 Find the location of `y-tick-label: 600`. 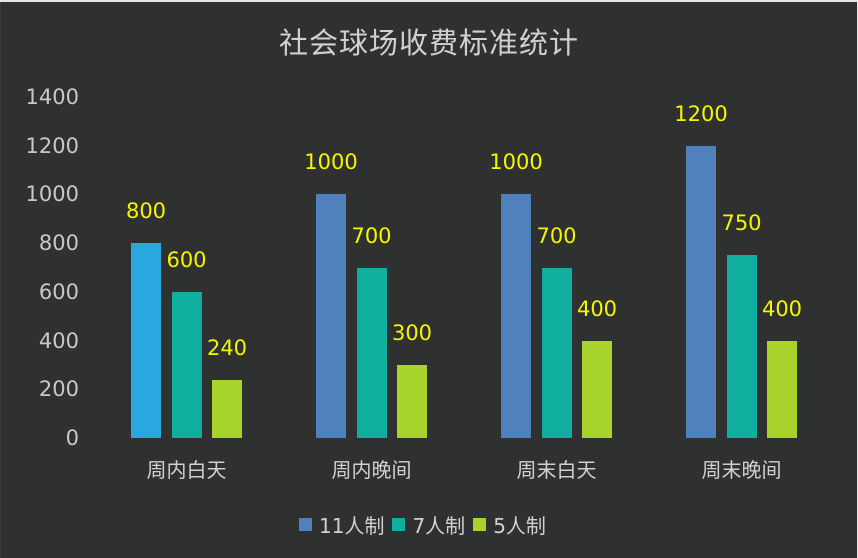

y-tick-label: 600 is located at coordinates (58, 291).